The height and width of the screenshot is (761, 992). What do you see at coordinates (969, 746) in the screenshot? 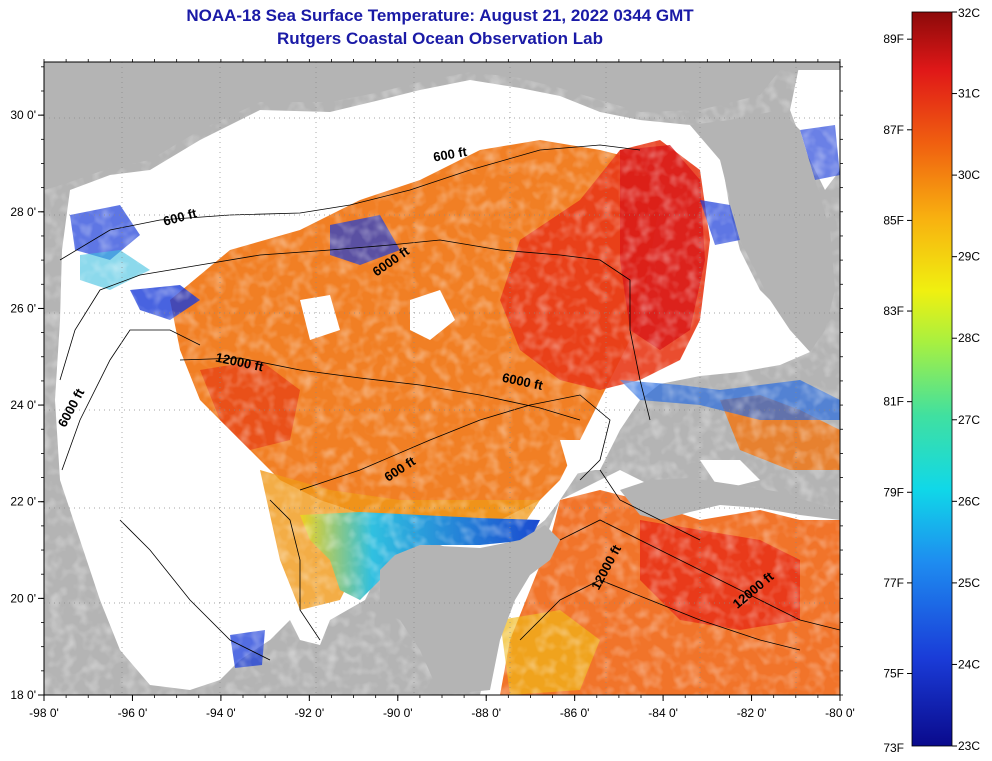
I see `celsius-label: 23C` at bounding box center [969, 746].